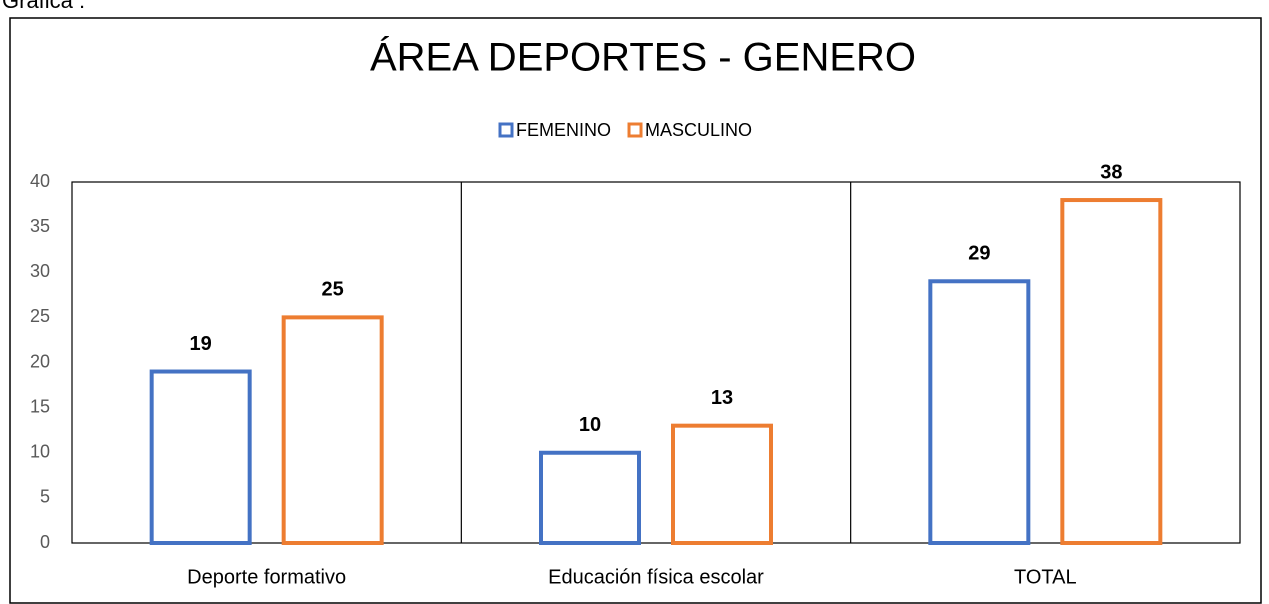  I want to click on x-tick-label: Deporte formativo, so click(266, 577).